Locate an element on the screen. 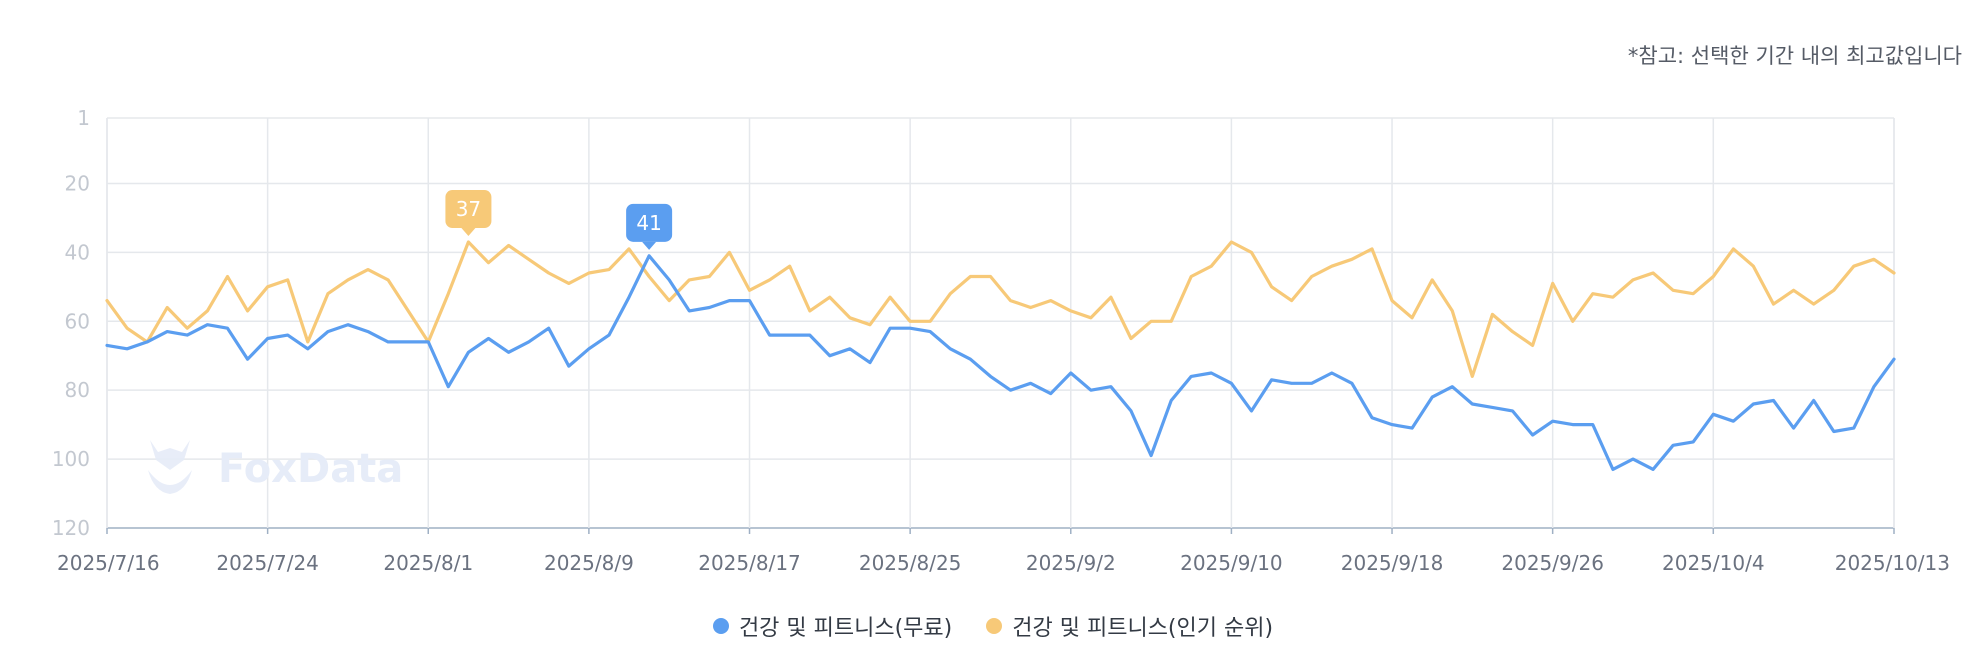  fox-head-shape is located at coordinates (170, 455).